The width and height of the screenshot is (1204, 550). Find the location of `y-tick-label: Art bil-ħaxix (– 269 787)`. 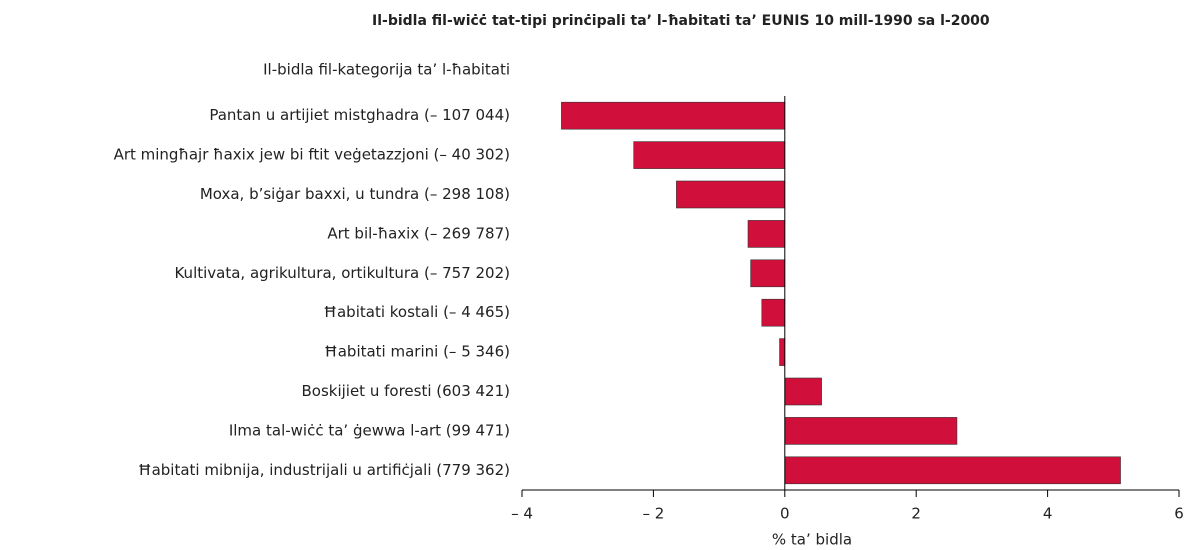

y-tick-label: Art bil-ħaxix (– 269 787) is located at coordinates (418, 233).